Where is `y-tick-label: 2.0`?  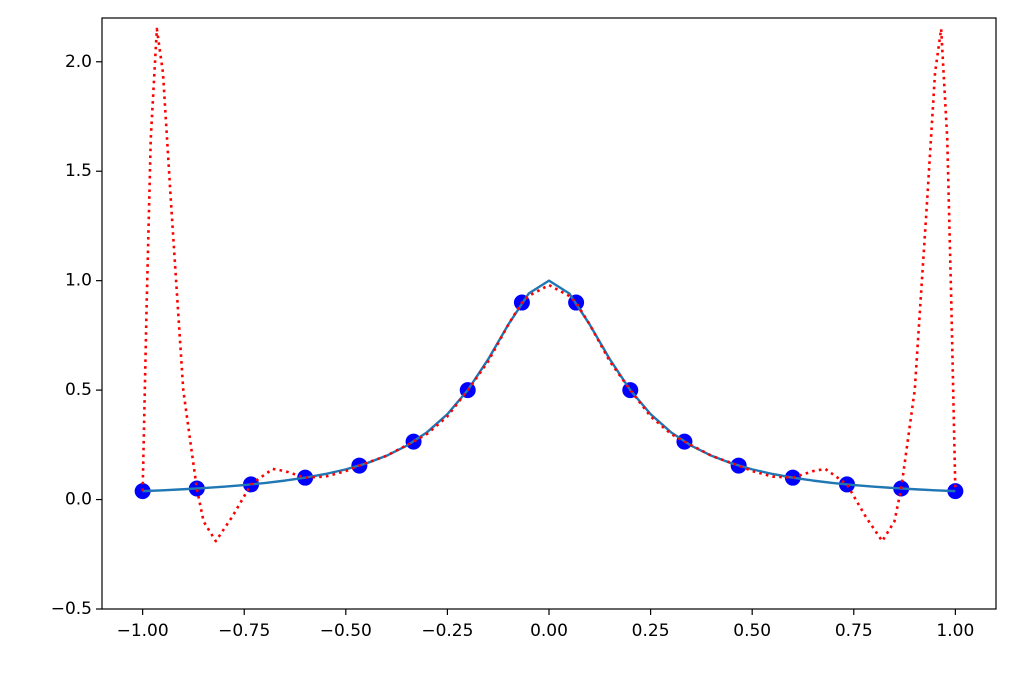
y-tick-label: 2.0 is located at coordinates (78, 62).